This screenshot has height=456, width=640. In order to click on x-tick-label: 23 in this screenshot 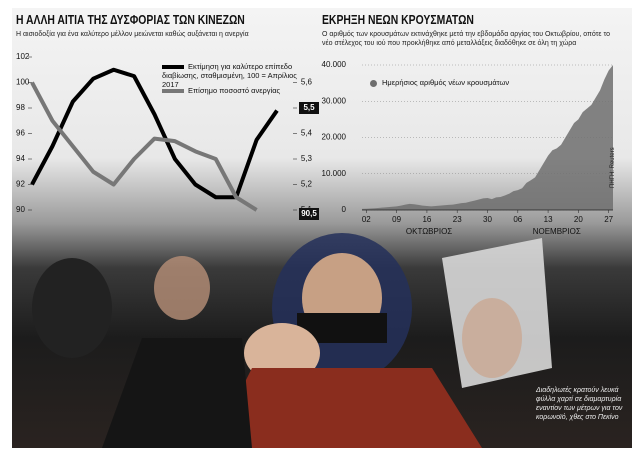, I will do `click(457, 219)`.